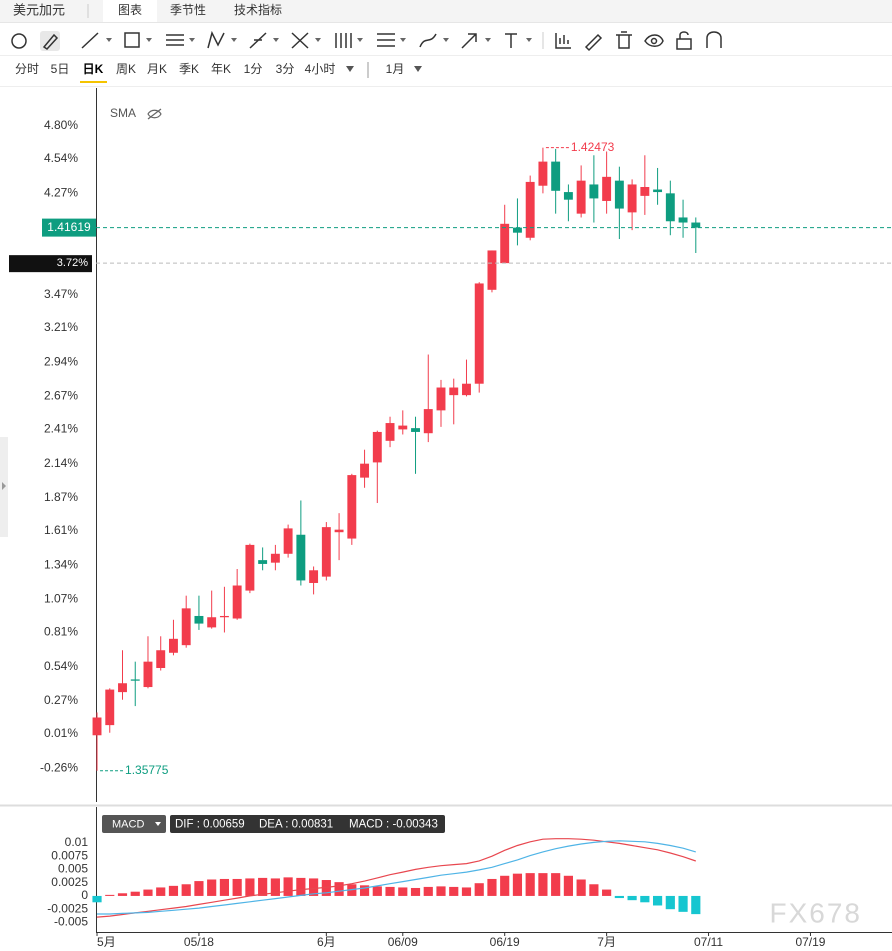 The width and height of the screenshot is (892, 951). I want to click on tab: 技术指标, so click(258, 9).